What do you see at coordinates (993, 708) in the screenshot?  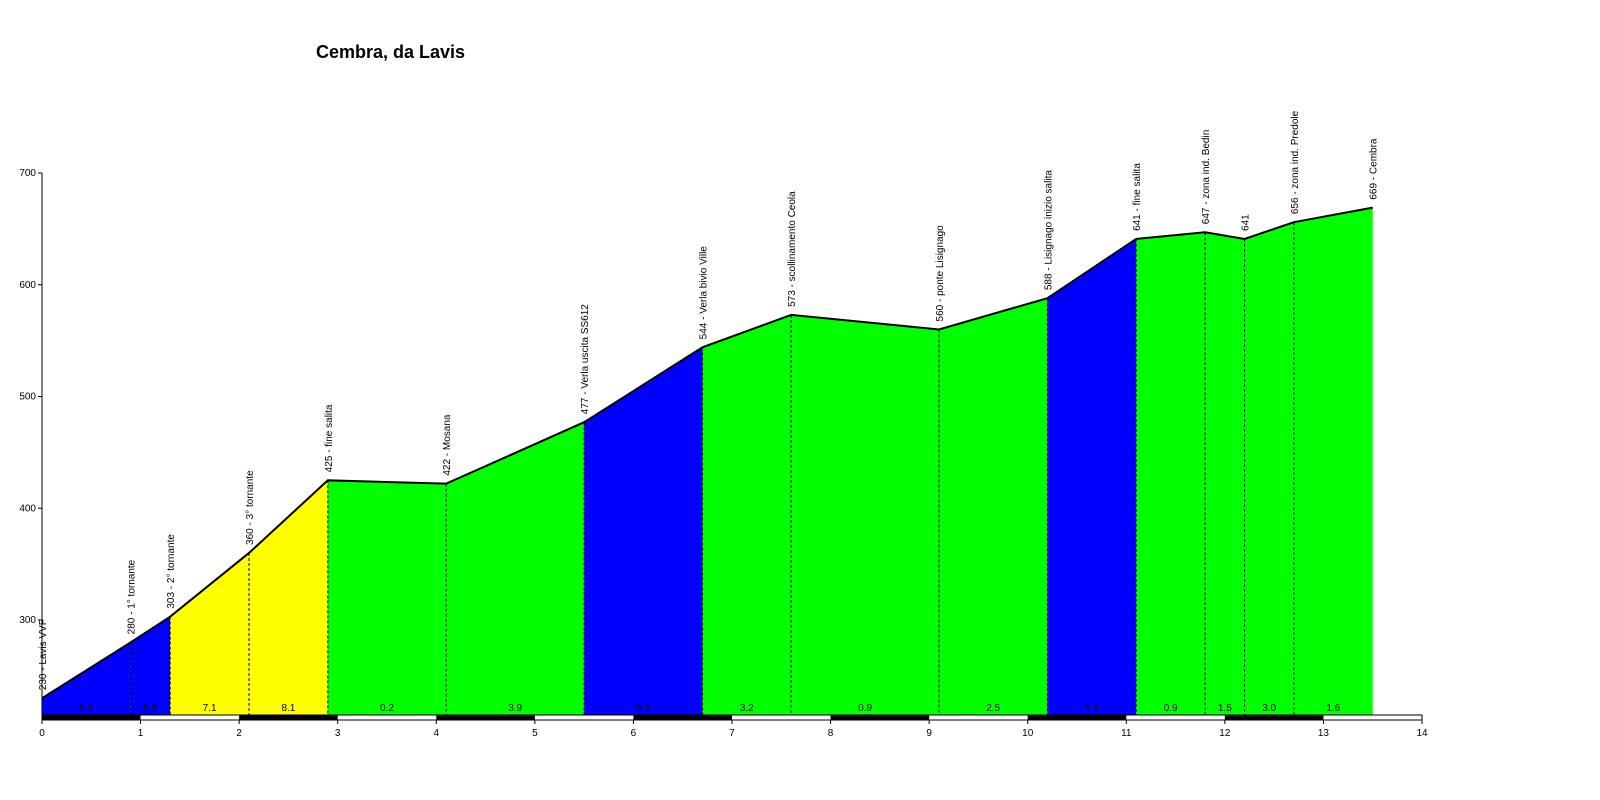 I see `gradient-label: 2.5` at bounding box center [993, 708].